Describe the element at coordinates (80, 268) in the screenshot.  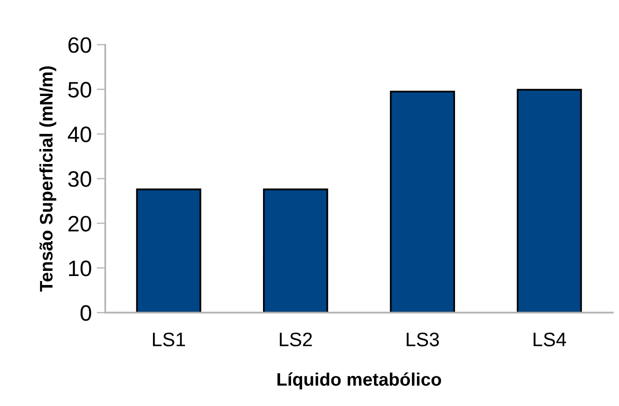
I see `y-tick-label: 10` at that location.